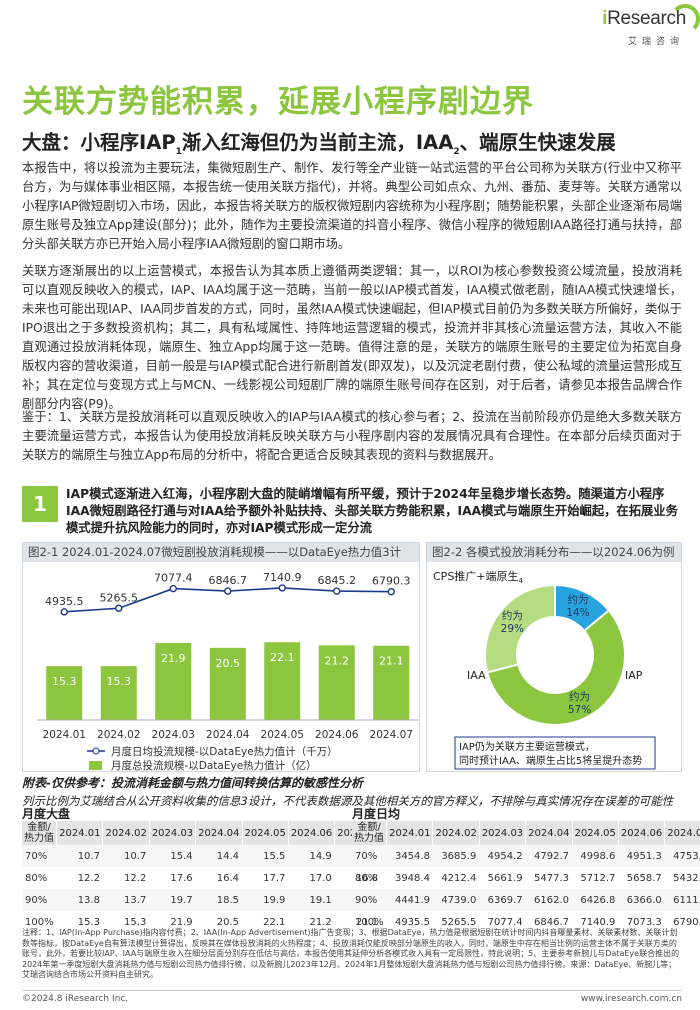 The height and width of the screenshot is (1010, 700). I want to click on left-table-label: 月度大盘, so click(46, 814).